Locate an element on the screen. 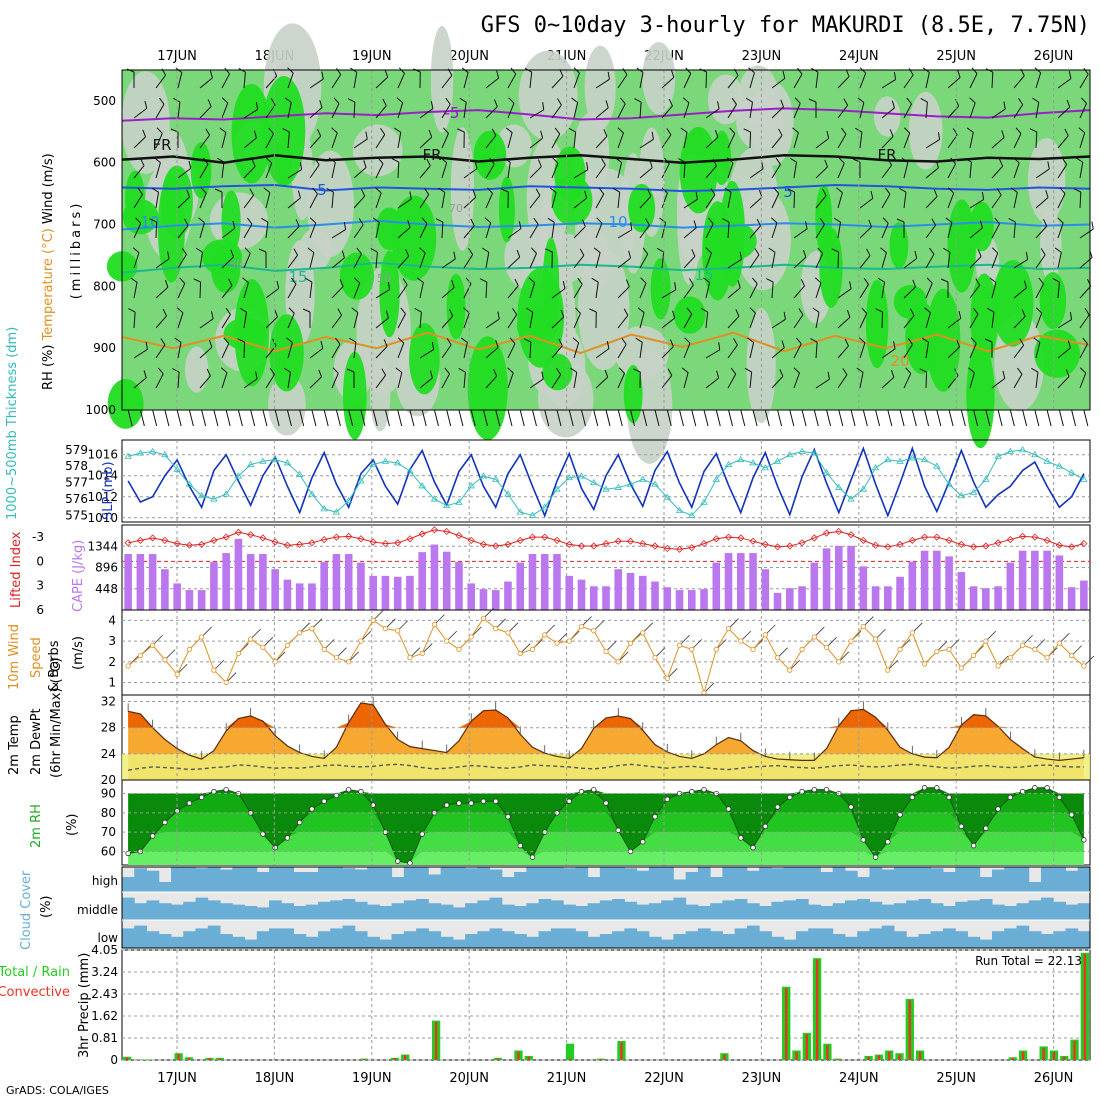 The image size is (1100, 1100). date-label-bottom: 18JUN is located at coordinates (275, 1078).